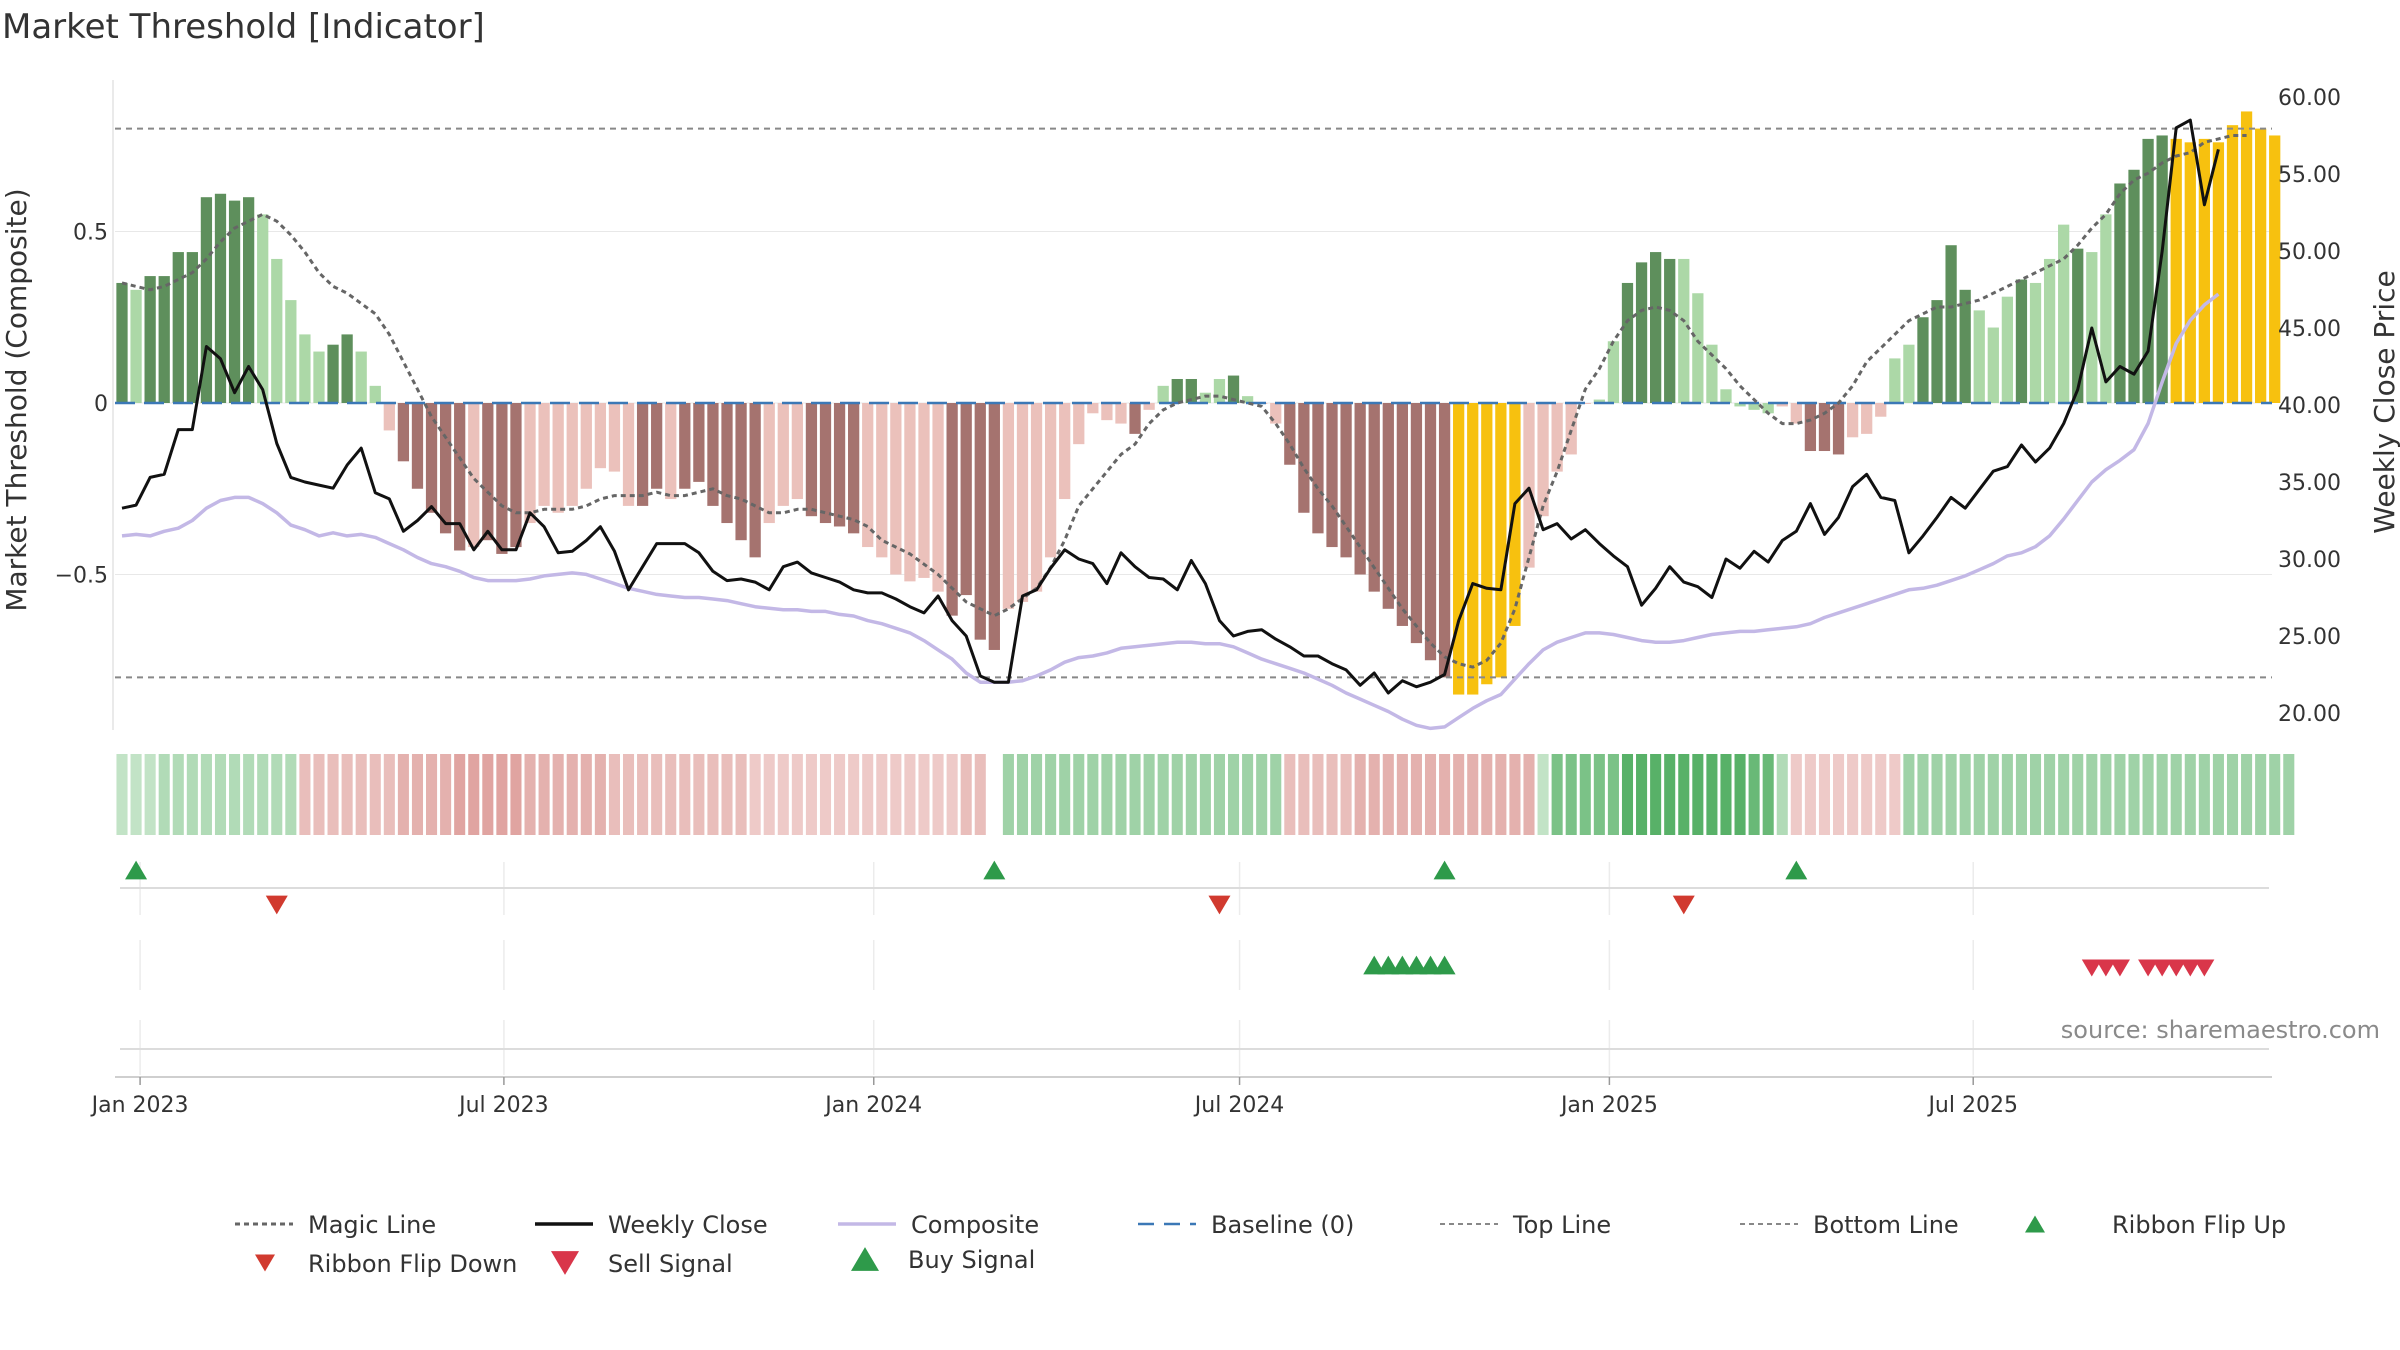 This screenshot has height=1350, width=2400. What do you see at coordinates (670, 1264) in the screenshot?
I see `legend-sell-signal-label: Sell Signal` at bounding box center [670, 1264].